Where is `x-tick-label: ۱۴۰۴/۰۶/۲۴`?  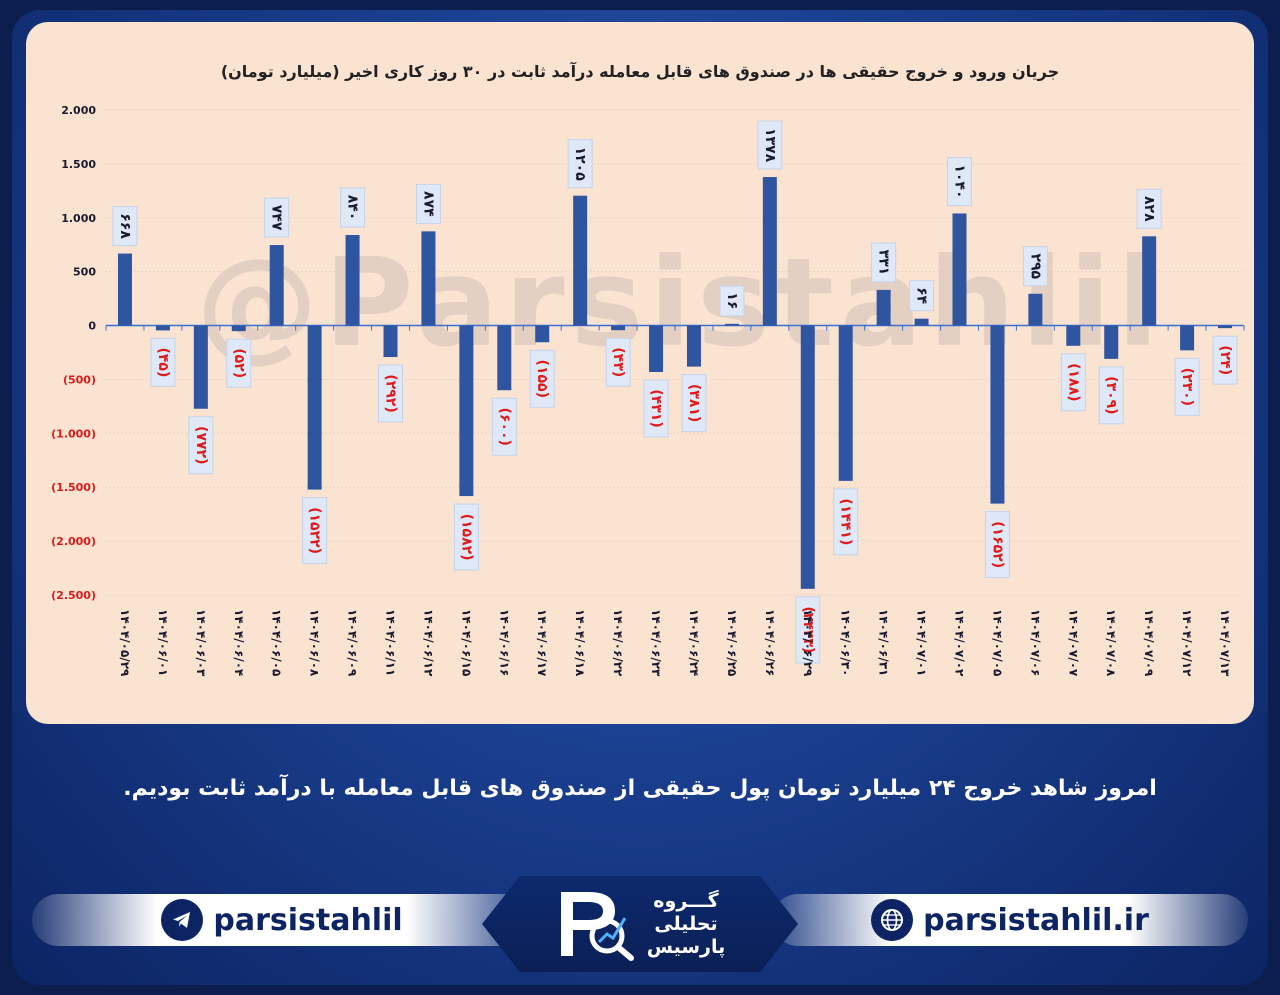 x-tick-label: ۱۴۰۴/۰۶/۲۴ is located at coordinates (694, 642).